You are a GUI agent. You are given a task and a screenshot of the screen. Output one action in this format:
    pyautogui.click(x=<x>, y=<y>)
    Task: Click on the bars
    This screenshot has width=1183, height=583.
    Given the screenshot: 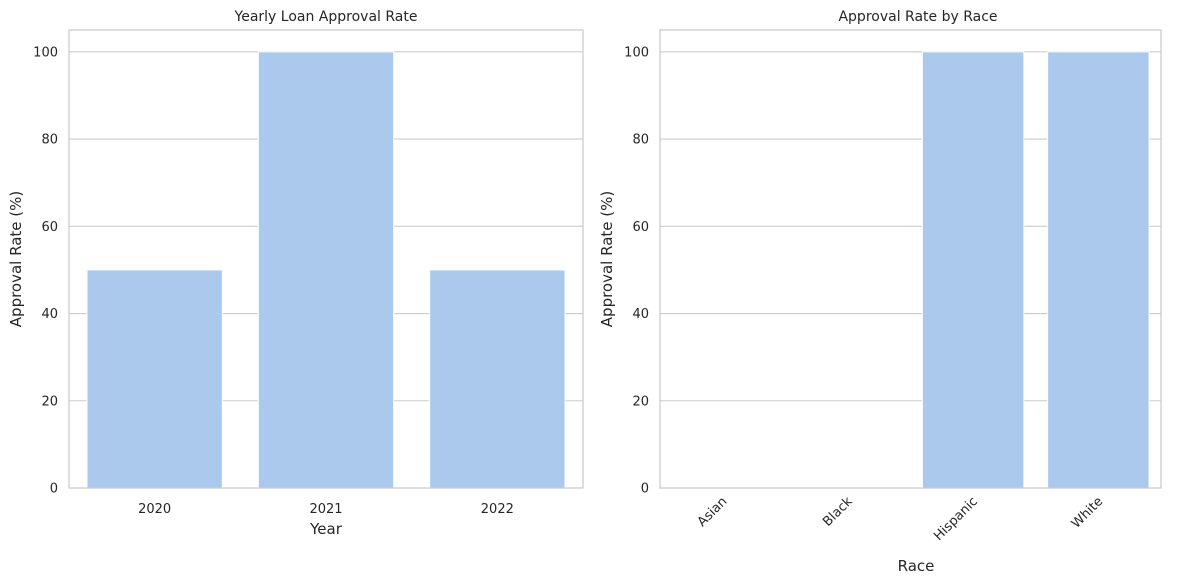 What is the action you would take?
    pyautogui.click(x=1035, y=270)
    